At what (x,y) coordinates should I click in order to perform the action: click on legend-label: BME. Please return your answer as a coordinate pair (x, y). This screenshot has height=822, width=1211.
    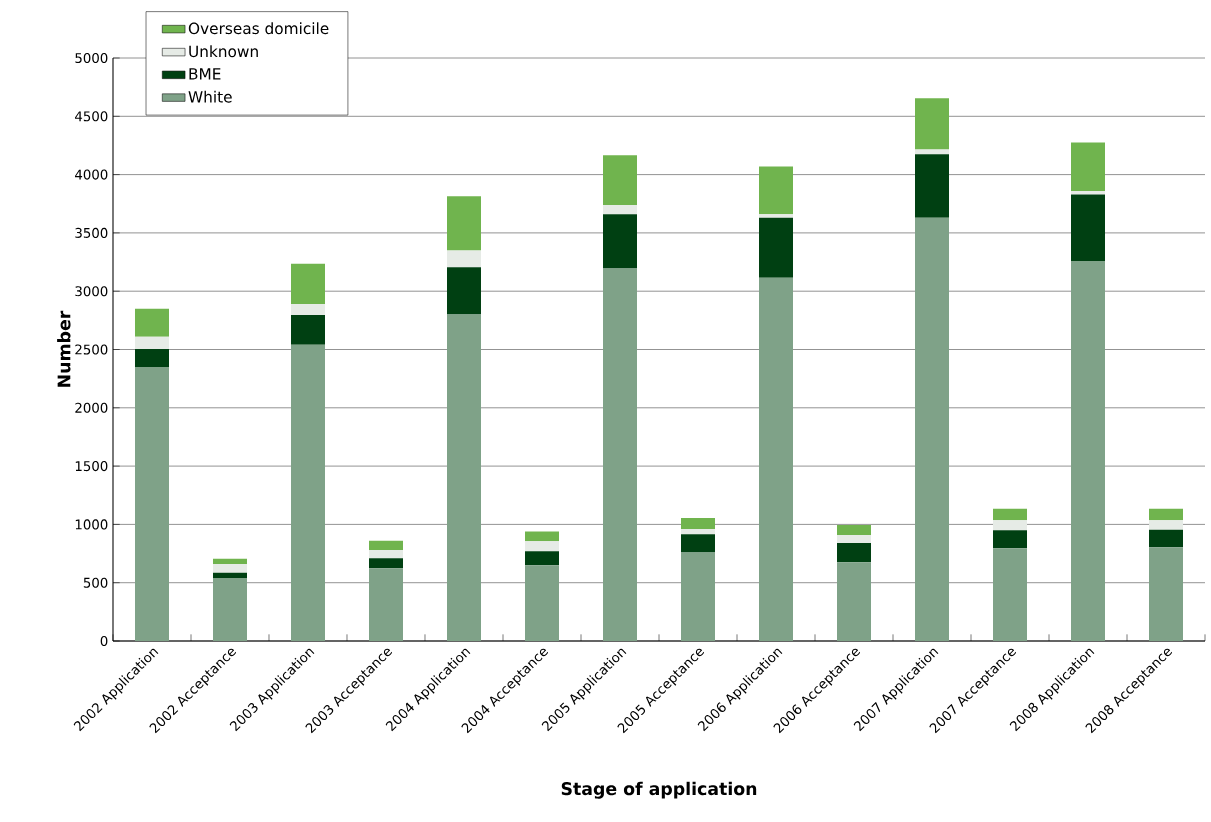
    Looking at the image, I should click on (205, 74).